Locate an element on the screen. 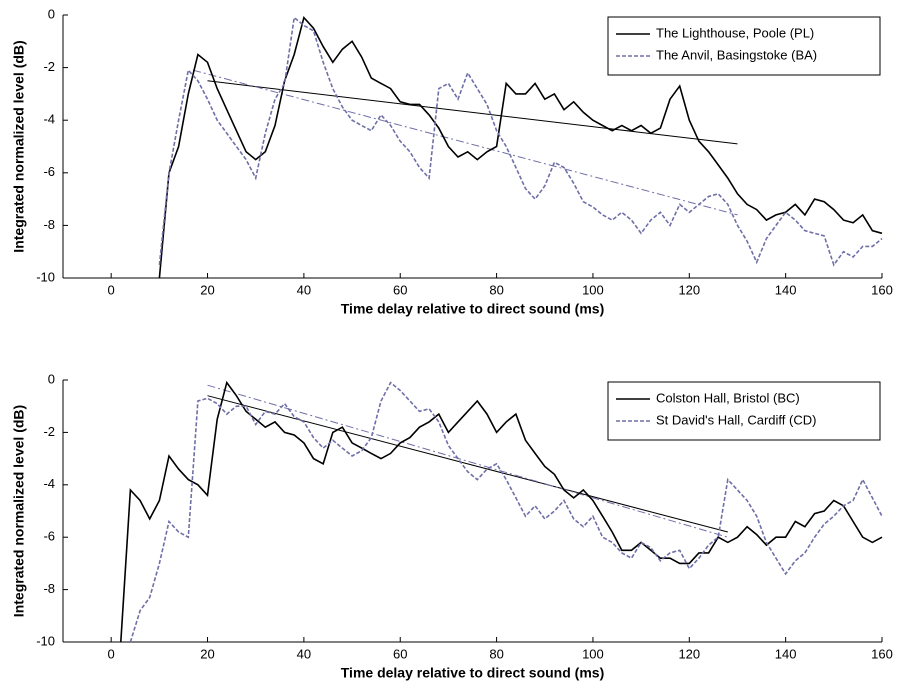 This screenshot has height=686, width=900. legend-label: The Anvil, Basingstoke (BA) is located at coordinates (736, 54).